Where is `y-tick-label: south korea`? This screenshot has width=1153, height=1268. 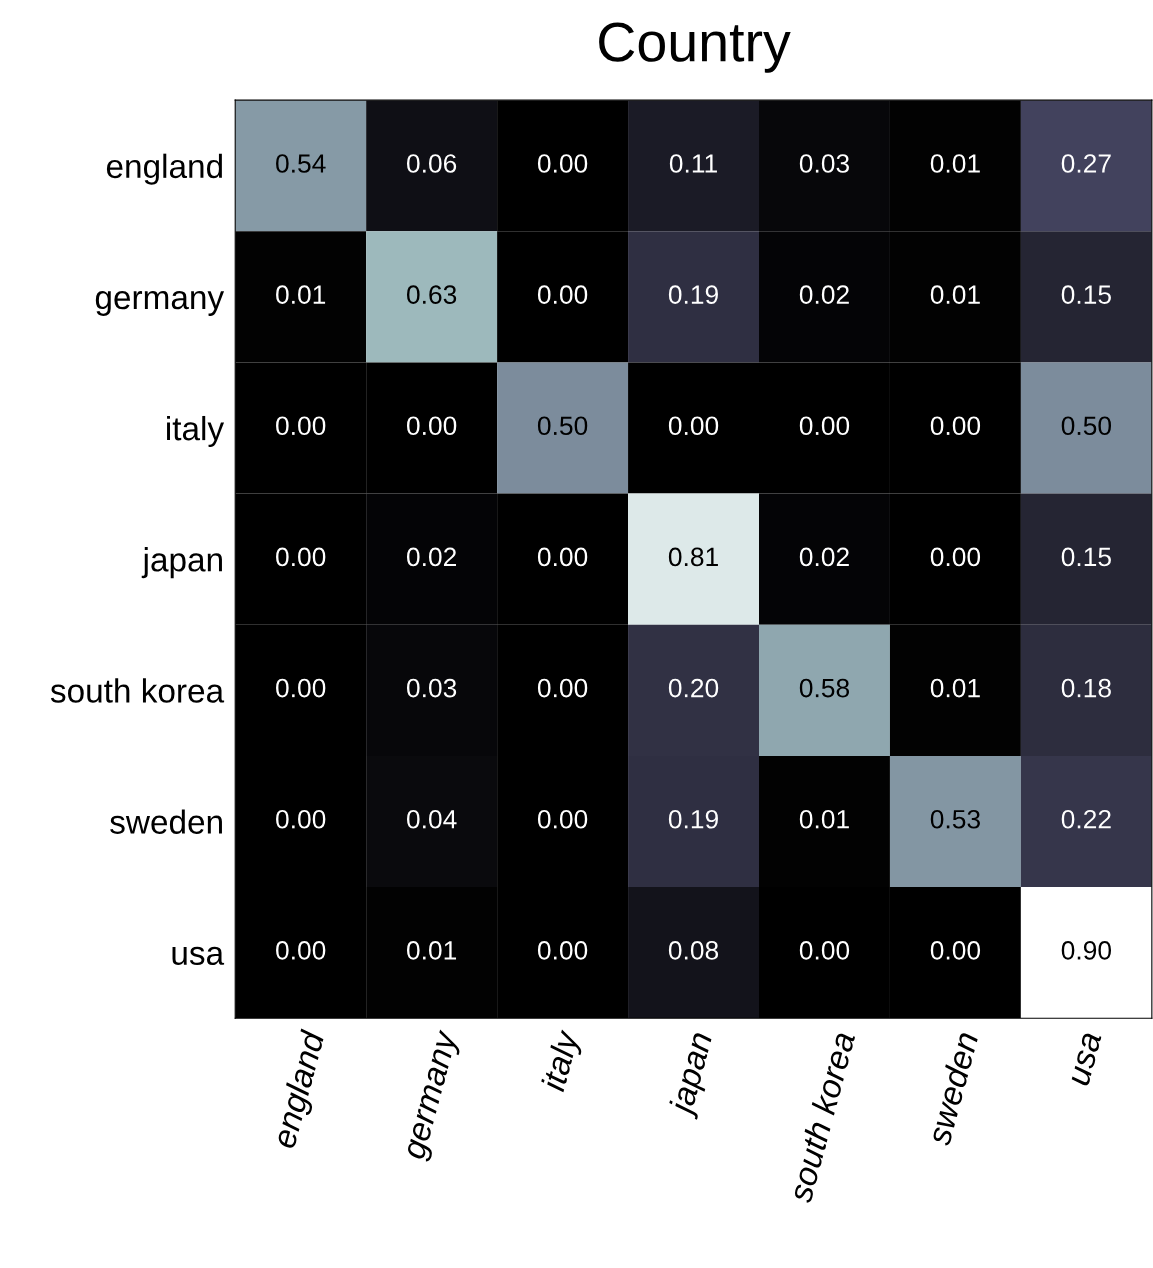 y-tick-label: south korea is located at coordinates (137, 690).